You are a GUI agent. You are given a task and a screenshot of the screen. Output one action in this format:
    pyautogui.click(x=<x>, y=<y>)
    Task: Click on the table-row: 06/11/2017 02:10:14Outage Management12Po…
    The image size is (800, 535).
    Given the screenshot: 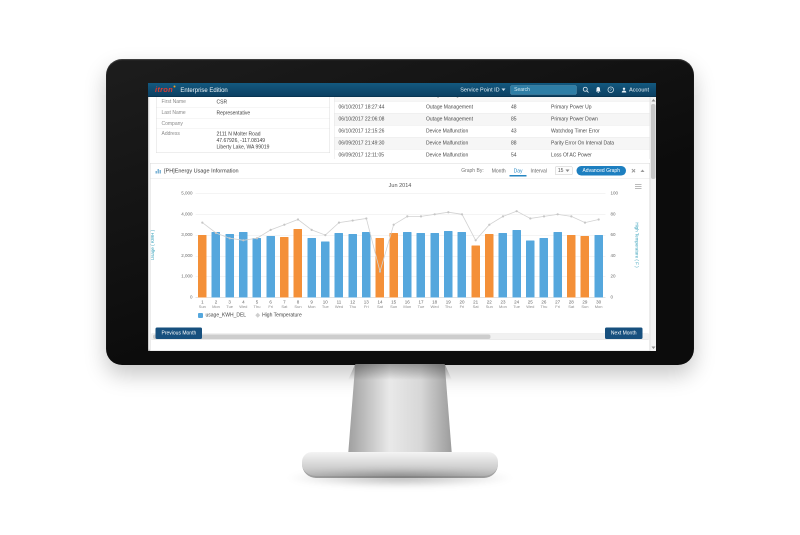 What is the action you would take?
    pyautogui.click(x=492, y=99)
    